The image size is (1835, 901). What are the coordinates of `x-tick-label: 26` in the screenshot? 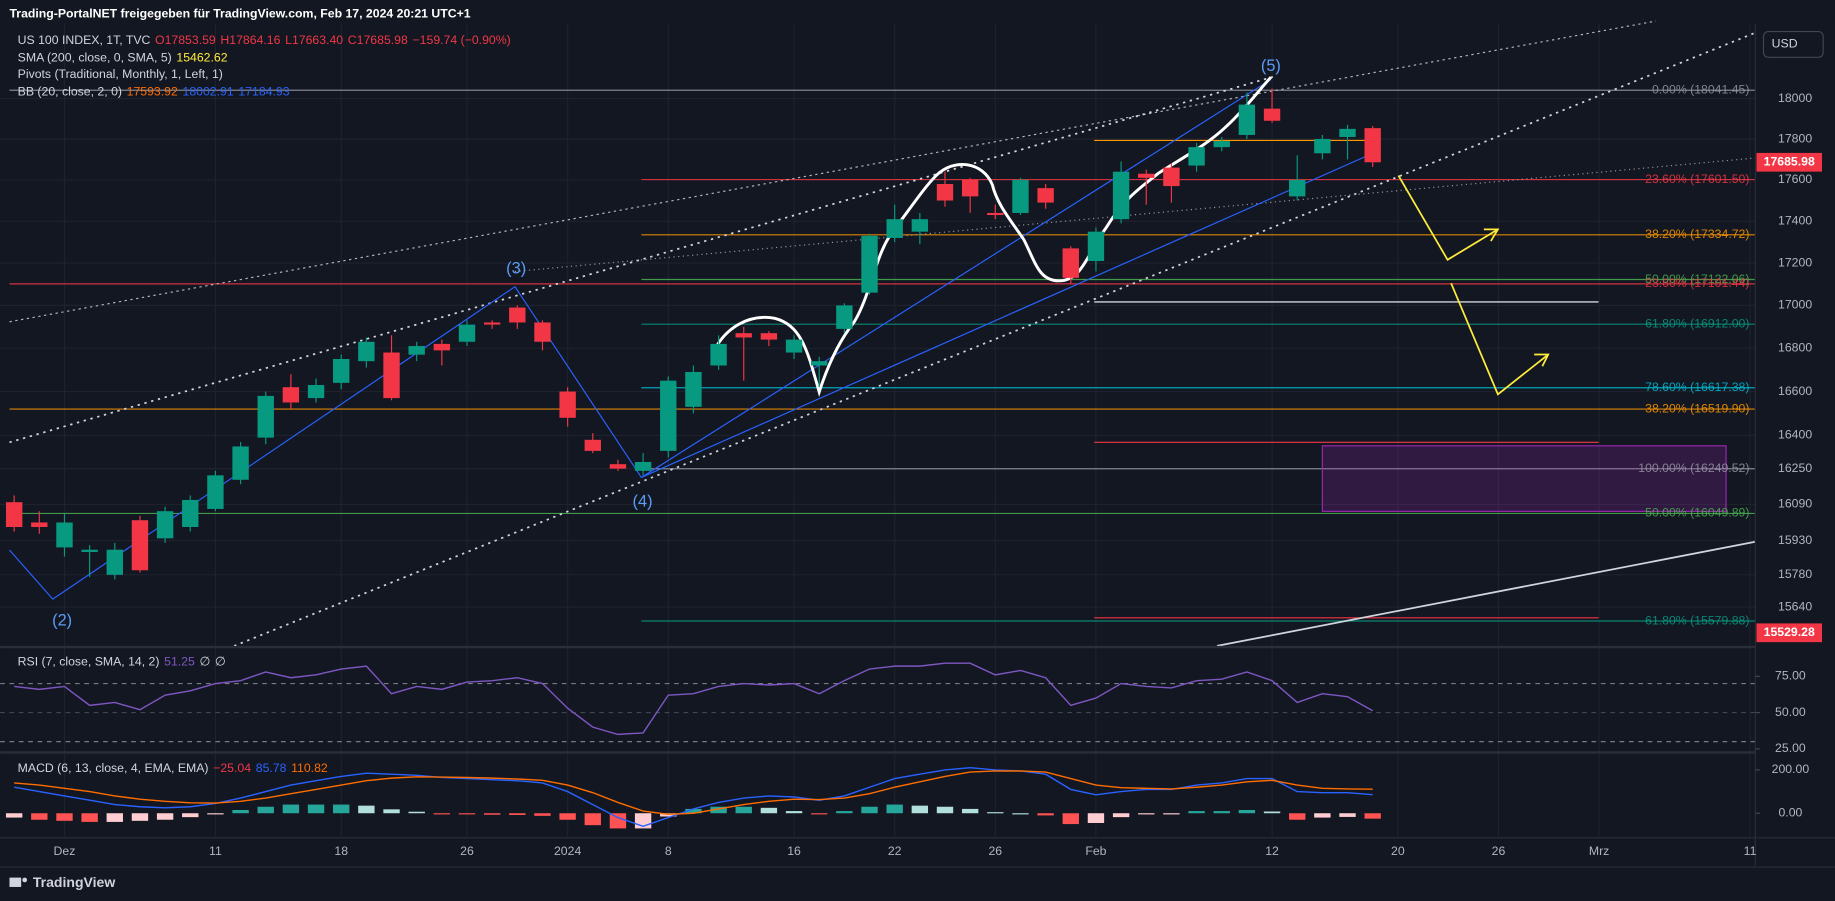 It's located at (467, 851).